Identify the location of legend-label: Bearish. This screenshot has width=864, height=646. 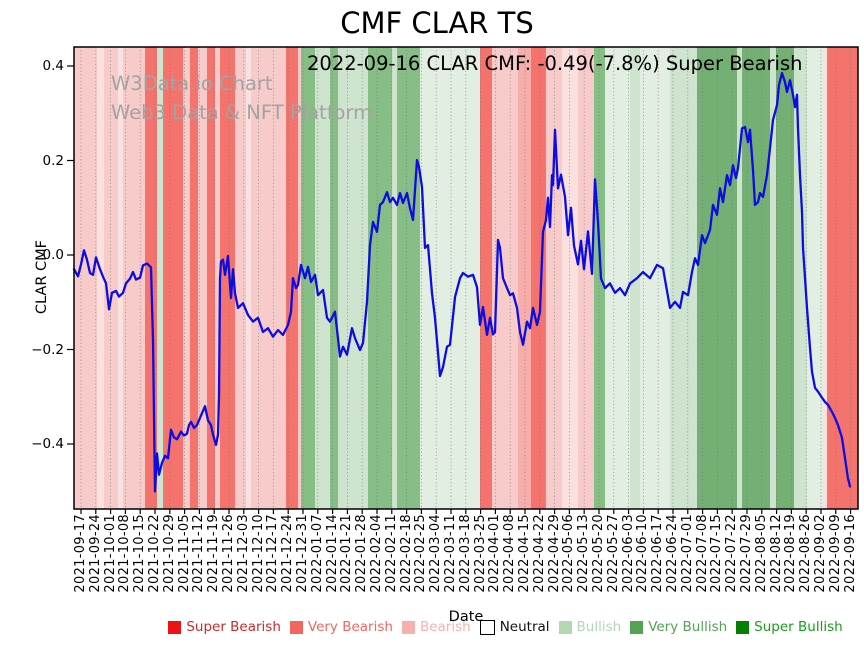
(445, 627).